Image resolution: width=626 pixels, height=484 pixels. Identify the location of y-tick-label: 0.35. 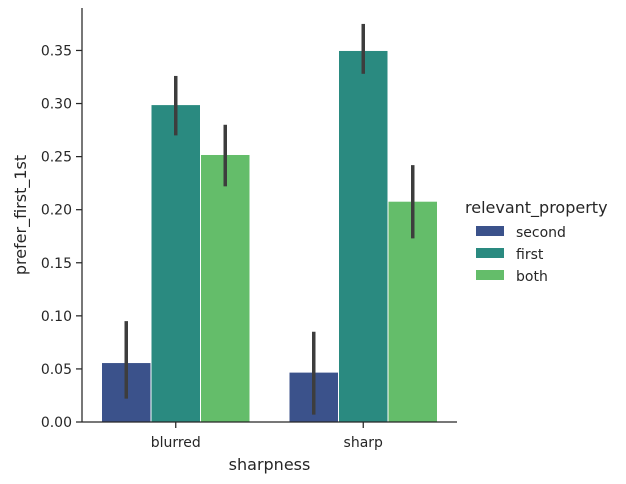
(56, 51).